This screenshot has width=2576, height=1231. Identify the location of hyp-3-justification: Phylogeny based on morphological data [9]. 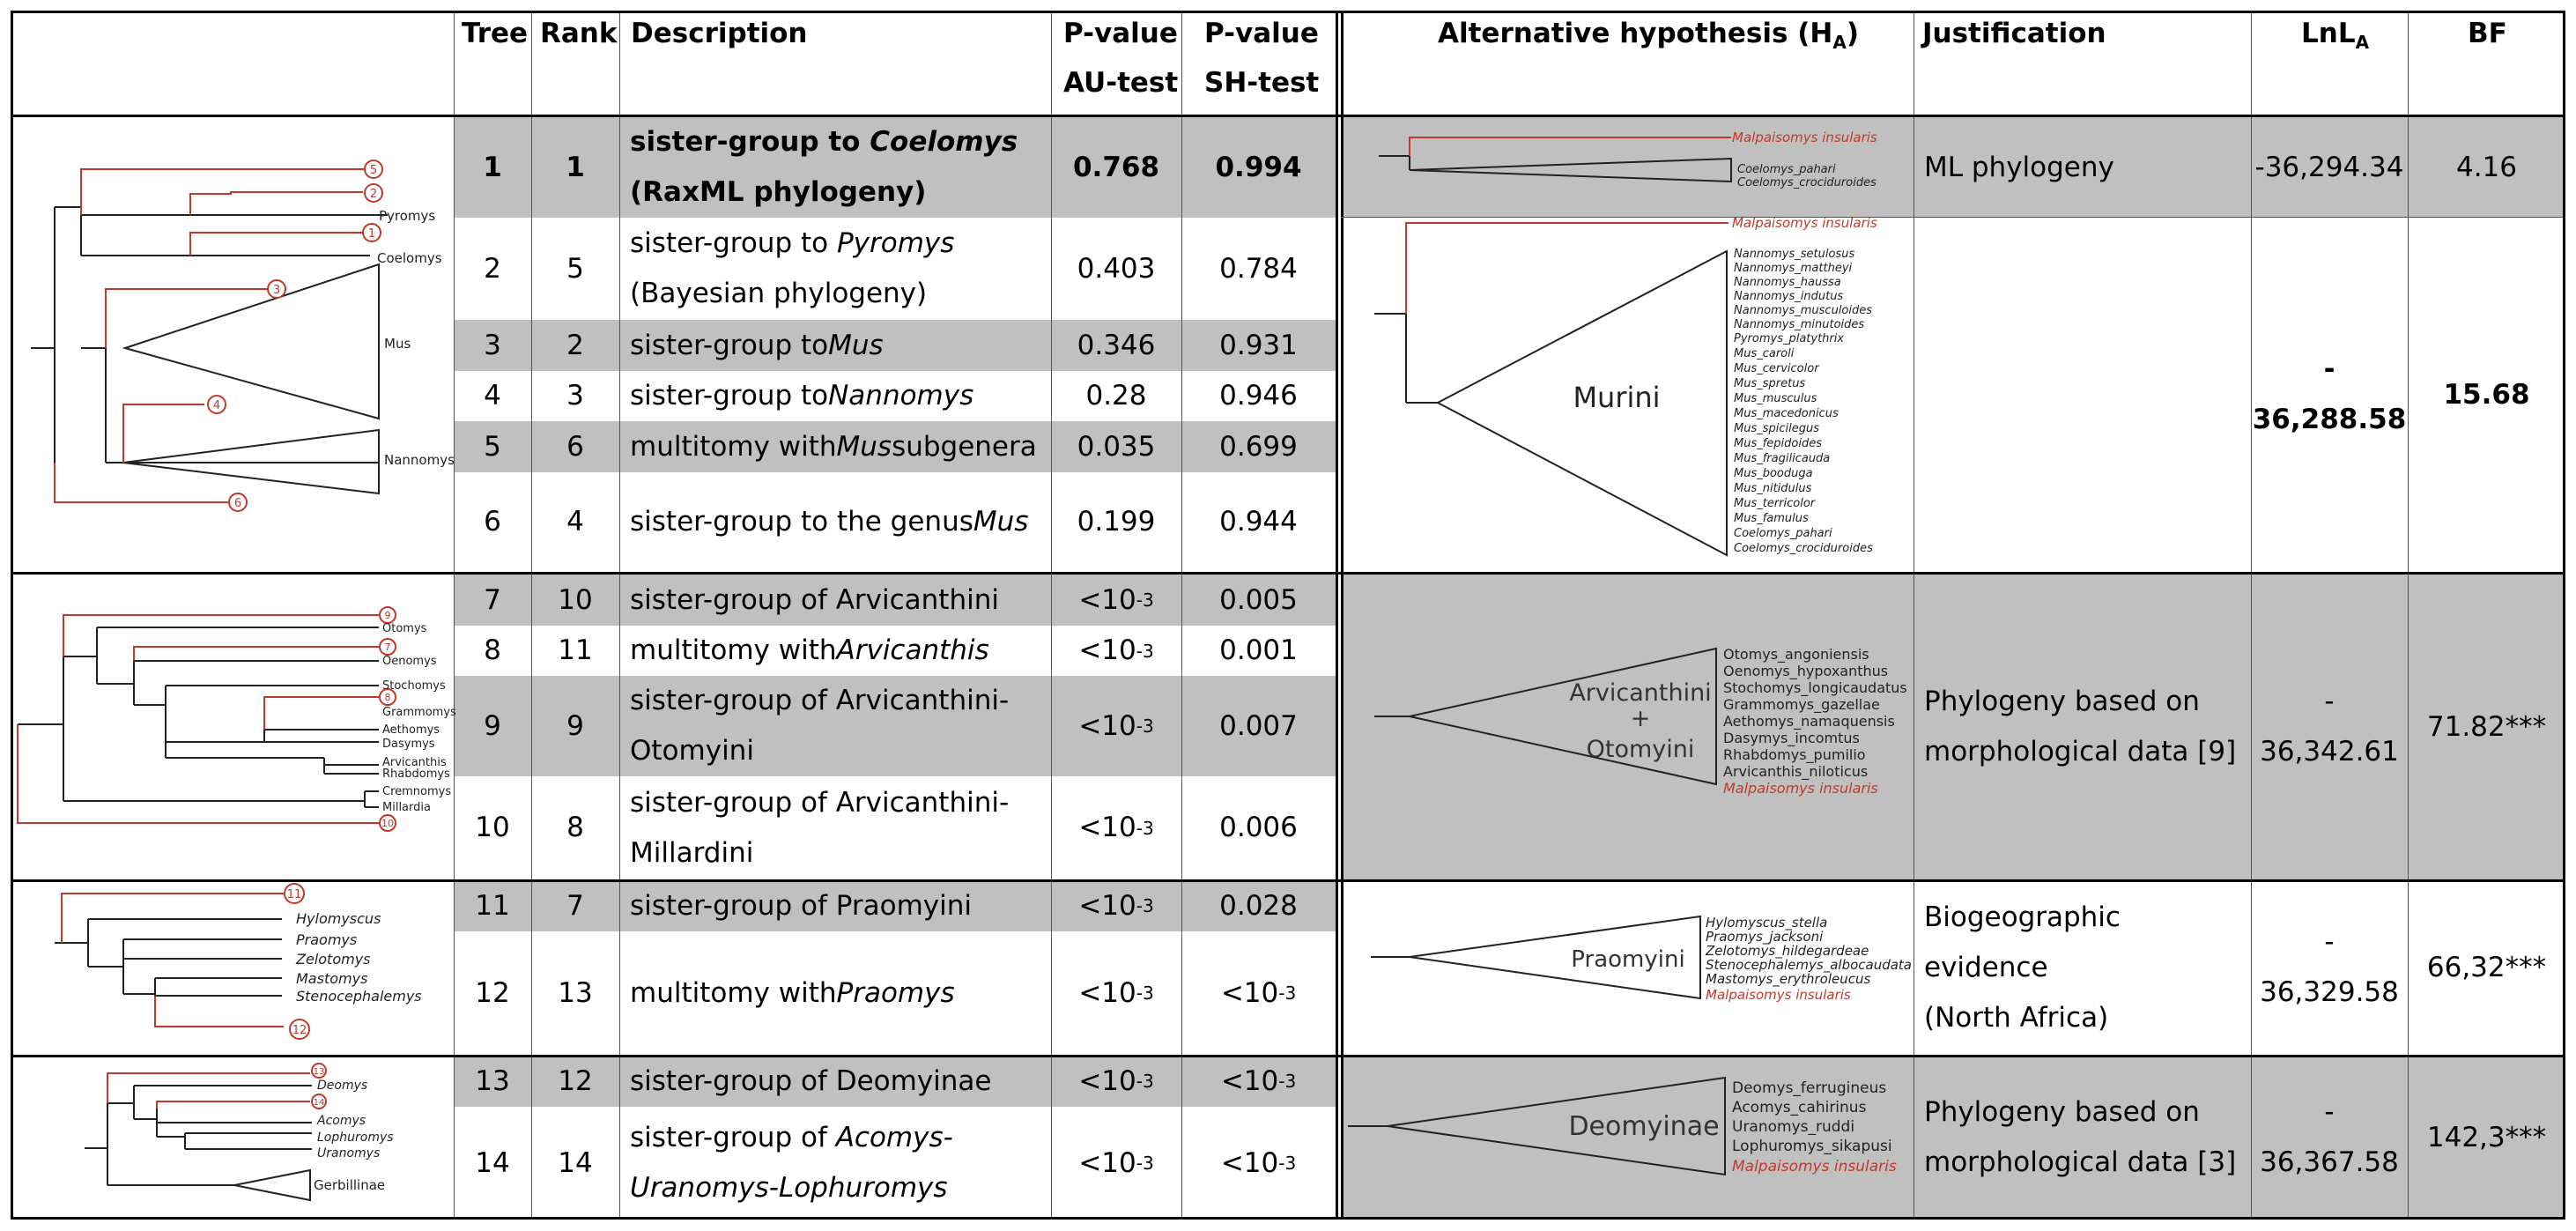
(2080, 727).